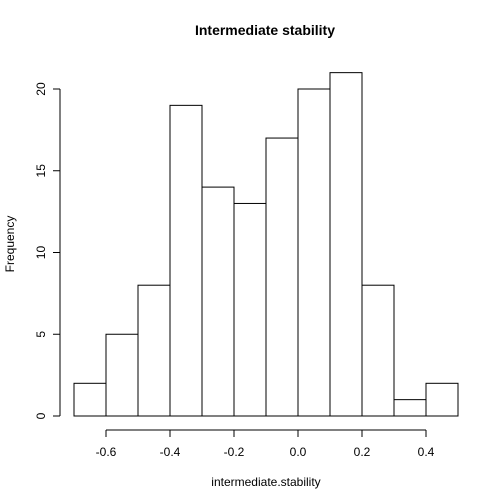 This screenshot has width=504, height=504. I want to click on y-tick-label: 20, so click(41, 89).